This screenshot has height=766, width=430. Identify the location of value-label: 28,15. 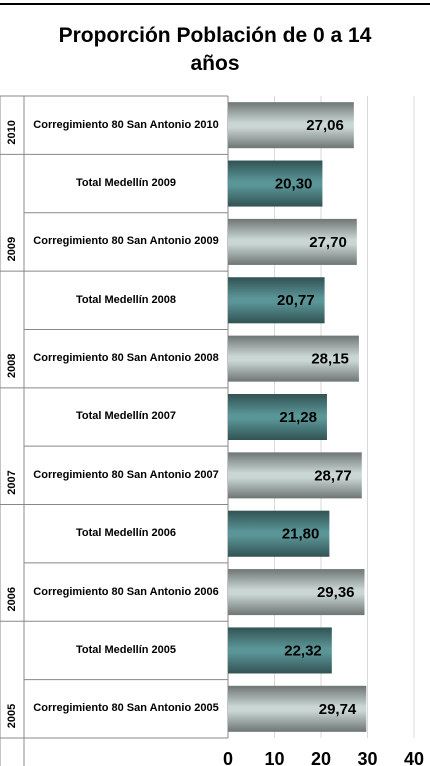
(330, 359).